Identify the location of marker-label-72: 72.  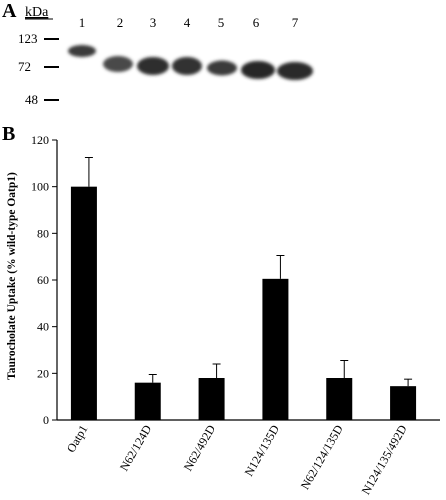
(24, 66).